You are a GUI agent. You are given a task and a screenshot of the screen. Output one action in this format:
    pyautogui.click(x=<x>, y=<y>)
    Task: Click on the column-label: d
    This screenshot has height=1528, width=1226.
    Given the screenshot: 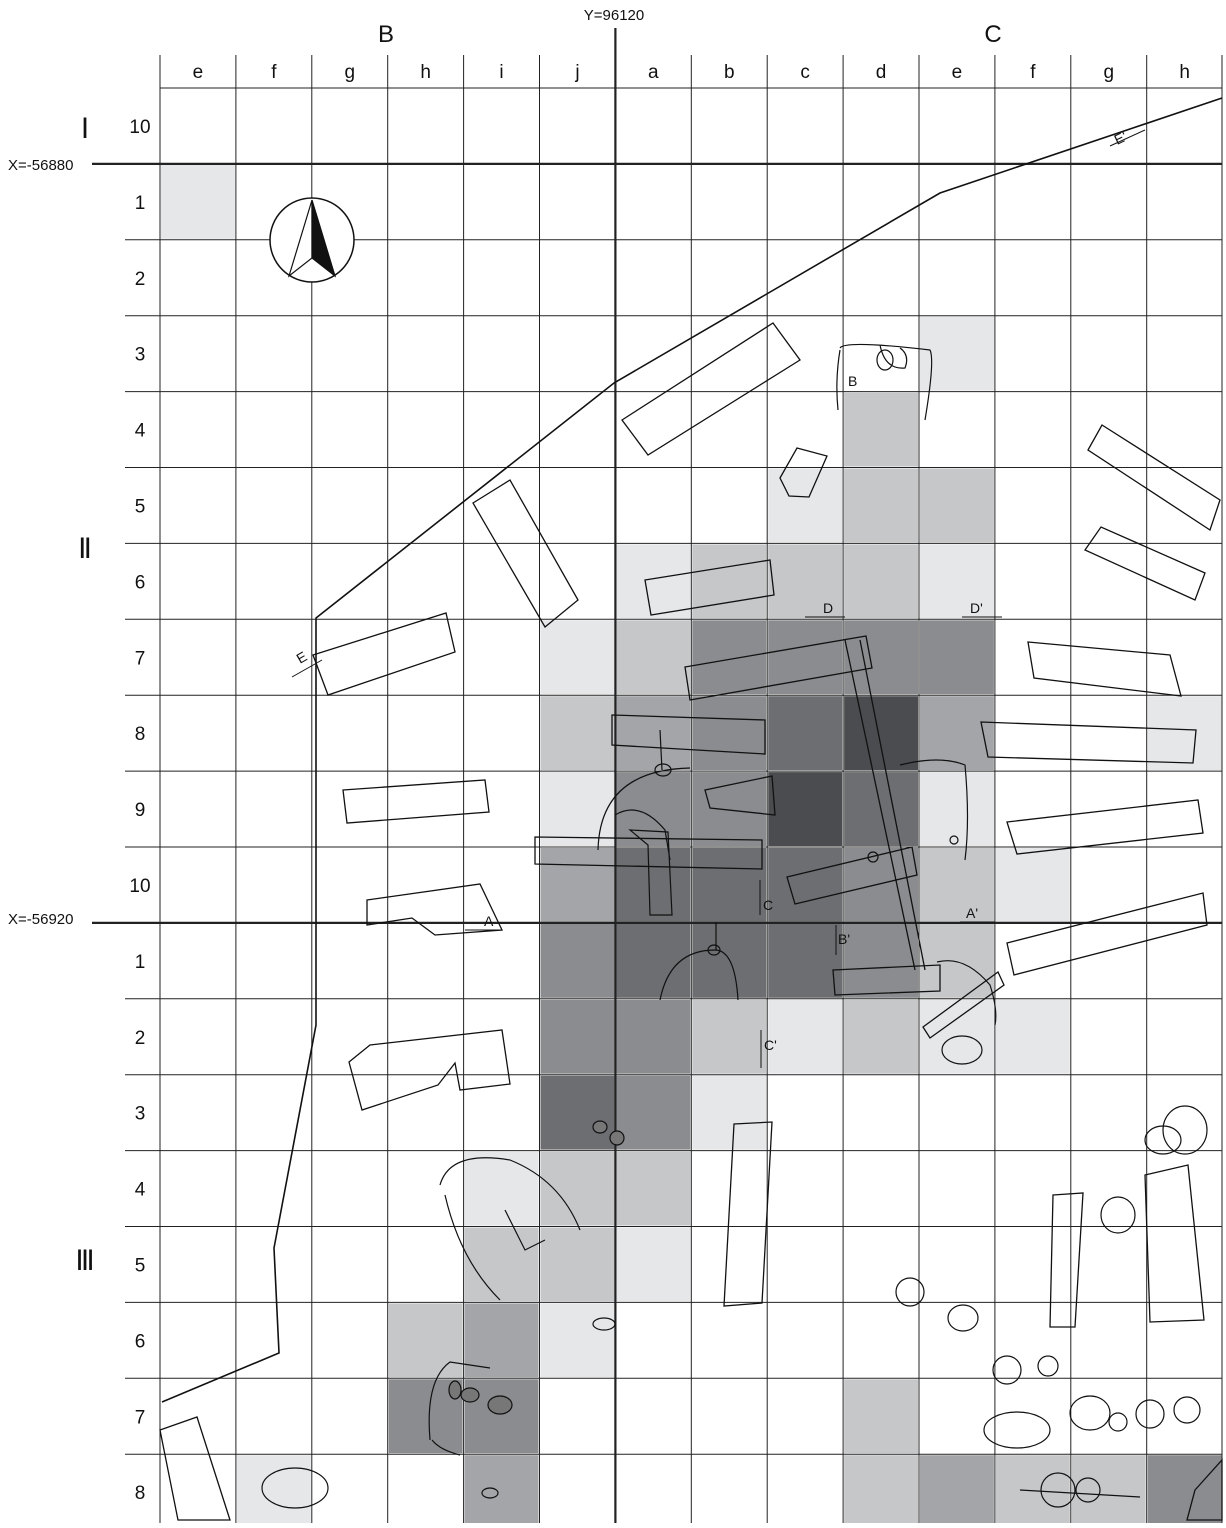 What is the action you would take?
    pyautogui.click(x=881, y=72)
    